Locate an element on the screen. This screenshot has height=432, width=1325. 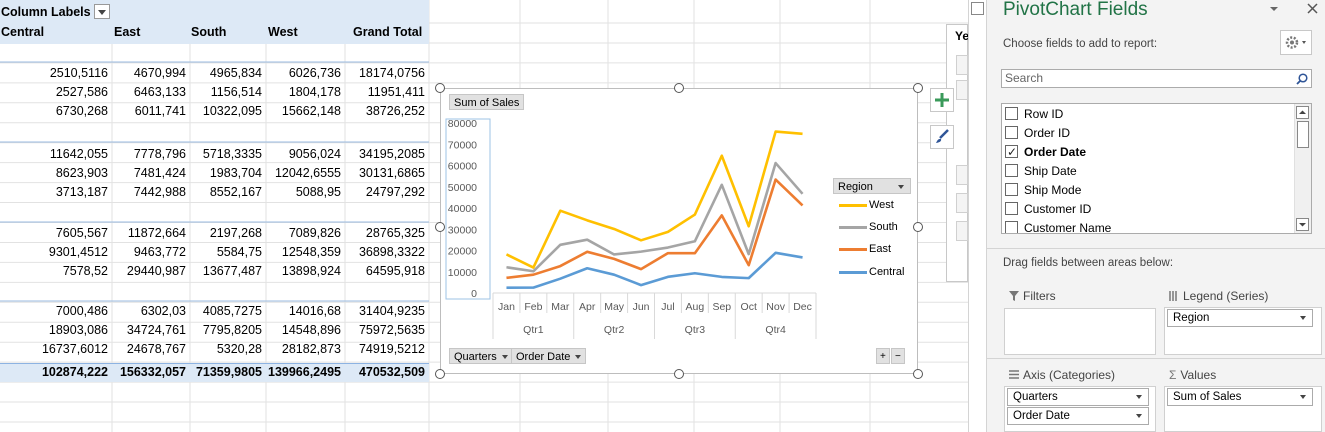
resize-handle-nw is located at coordinates (440, 88).